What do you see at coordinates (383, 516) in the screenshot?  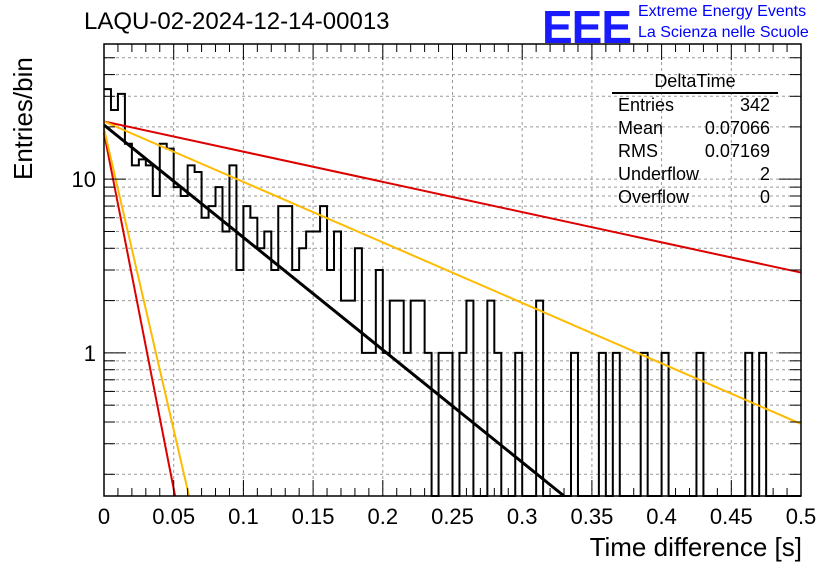 I see `x-tick-label: 0.2` at bounding box center [383, 516].